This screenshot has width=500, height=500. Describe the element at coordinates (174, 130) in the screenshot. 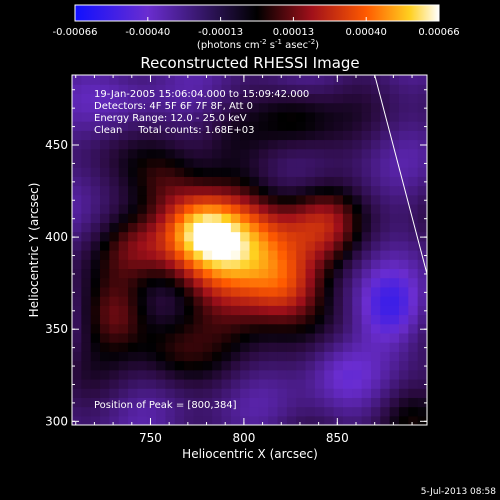

I see `annotation-counts: Clean Total counts: 1.68E+03` at that location.